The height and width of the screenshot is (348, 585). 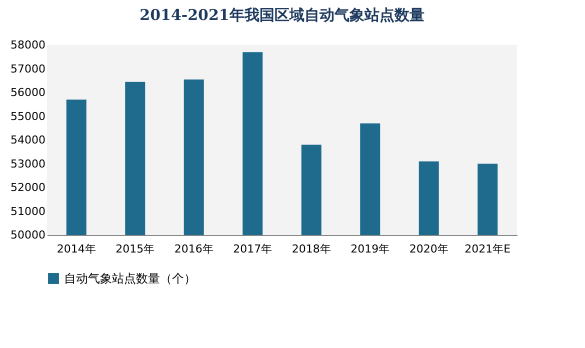 What do you see at coordinates (28, 235) in the screenshot?
I see `y-tick-label: 50000` at bounding box center [28, 235].